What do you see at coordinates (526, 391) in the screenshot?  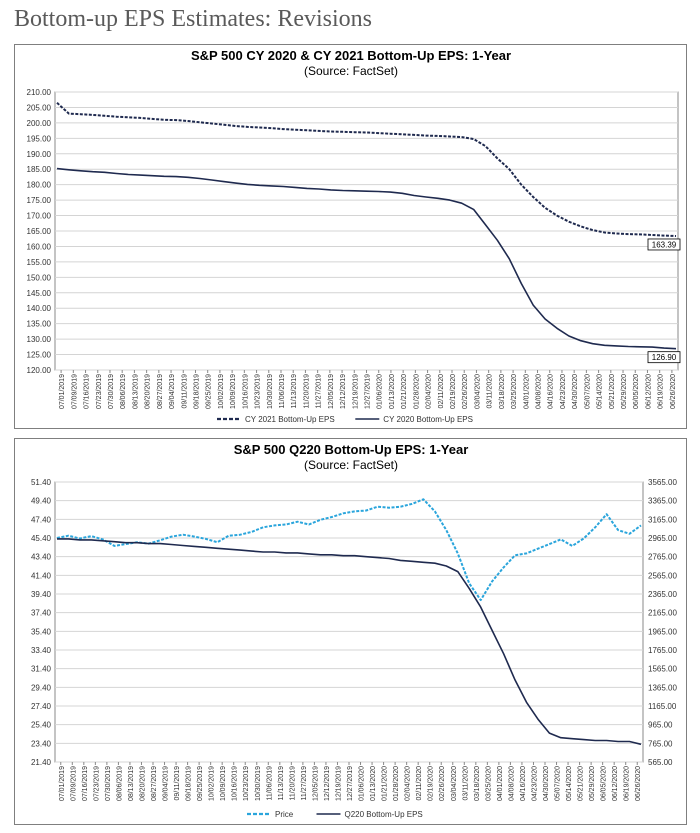 I see `chart-1-xtick-label: 04/01/2020` at bounding box center [526, 391].